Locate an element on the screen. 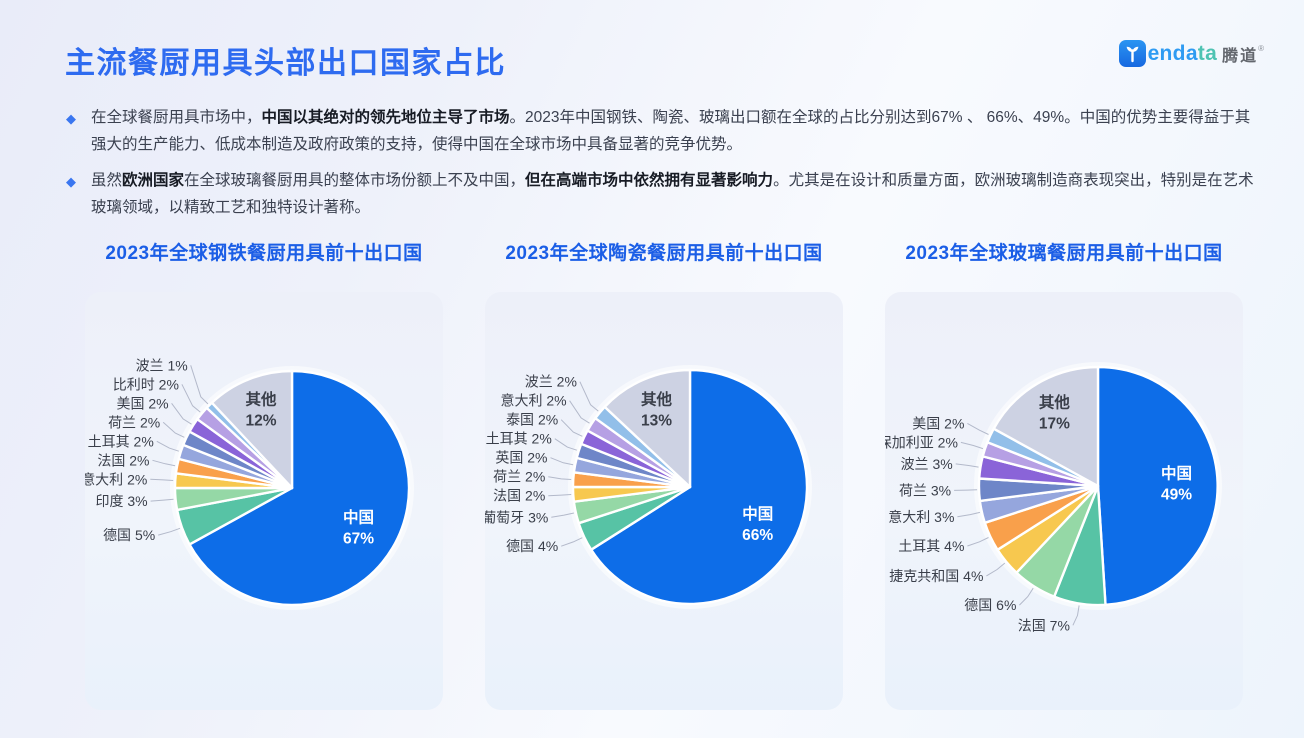 Image resolution: width=1304 pixels, height=738 pixels. logo-cn-text: 腾道 is located at coordinates (1240, 56).